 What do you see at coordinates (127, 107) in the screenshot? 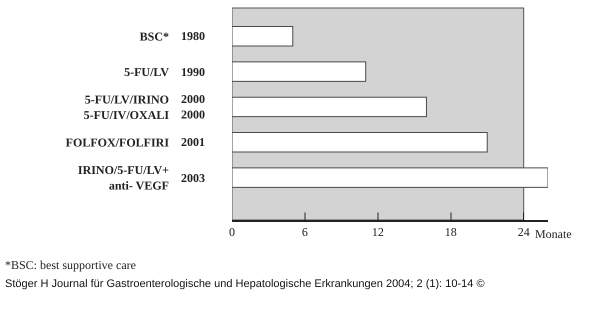
I see `y-tick-label: 5-FU/LV/IRINO 5-FU/IV/OXALI` at bounding box center [127, 107].